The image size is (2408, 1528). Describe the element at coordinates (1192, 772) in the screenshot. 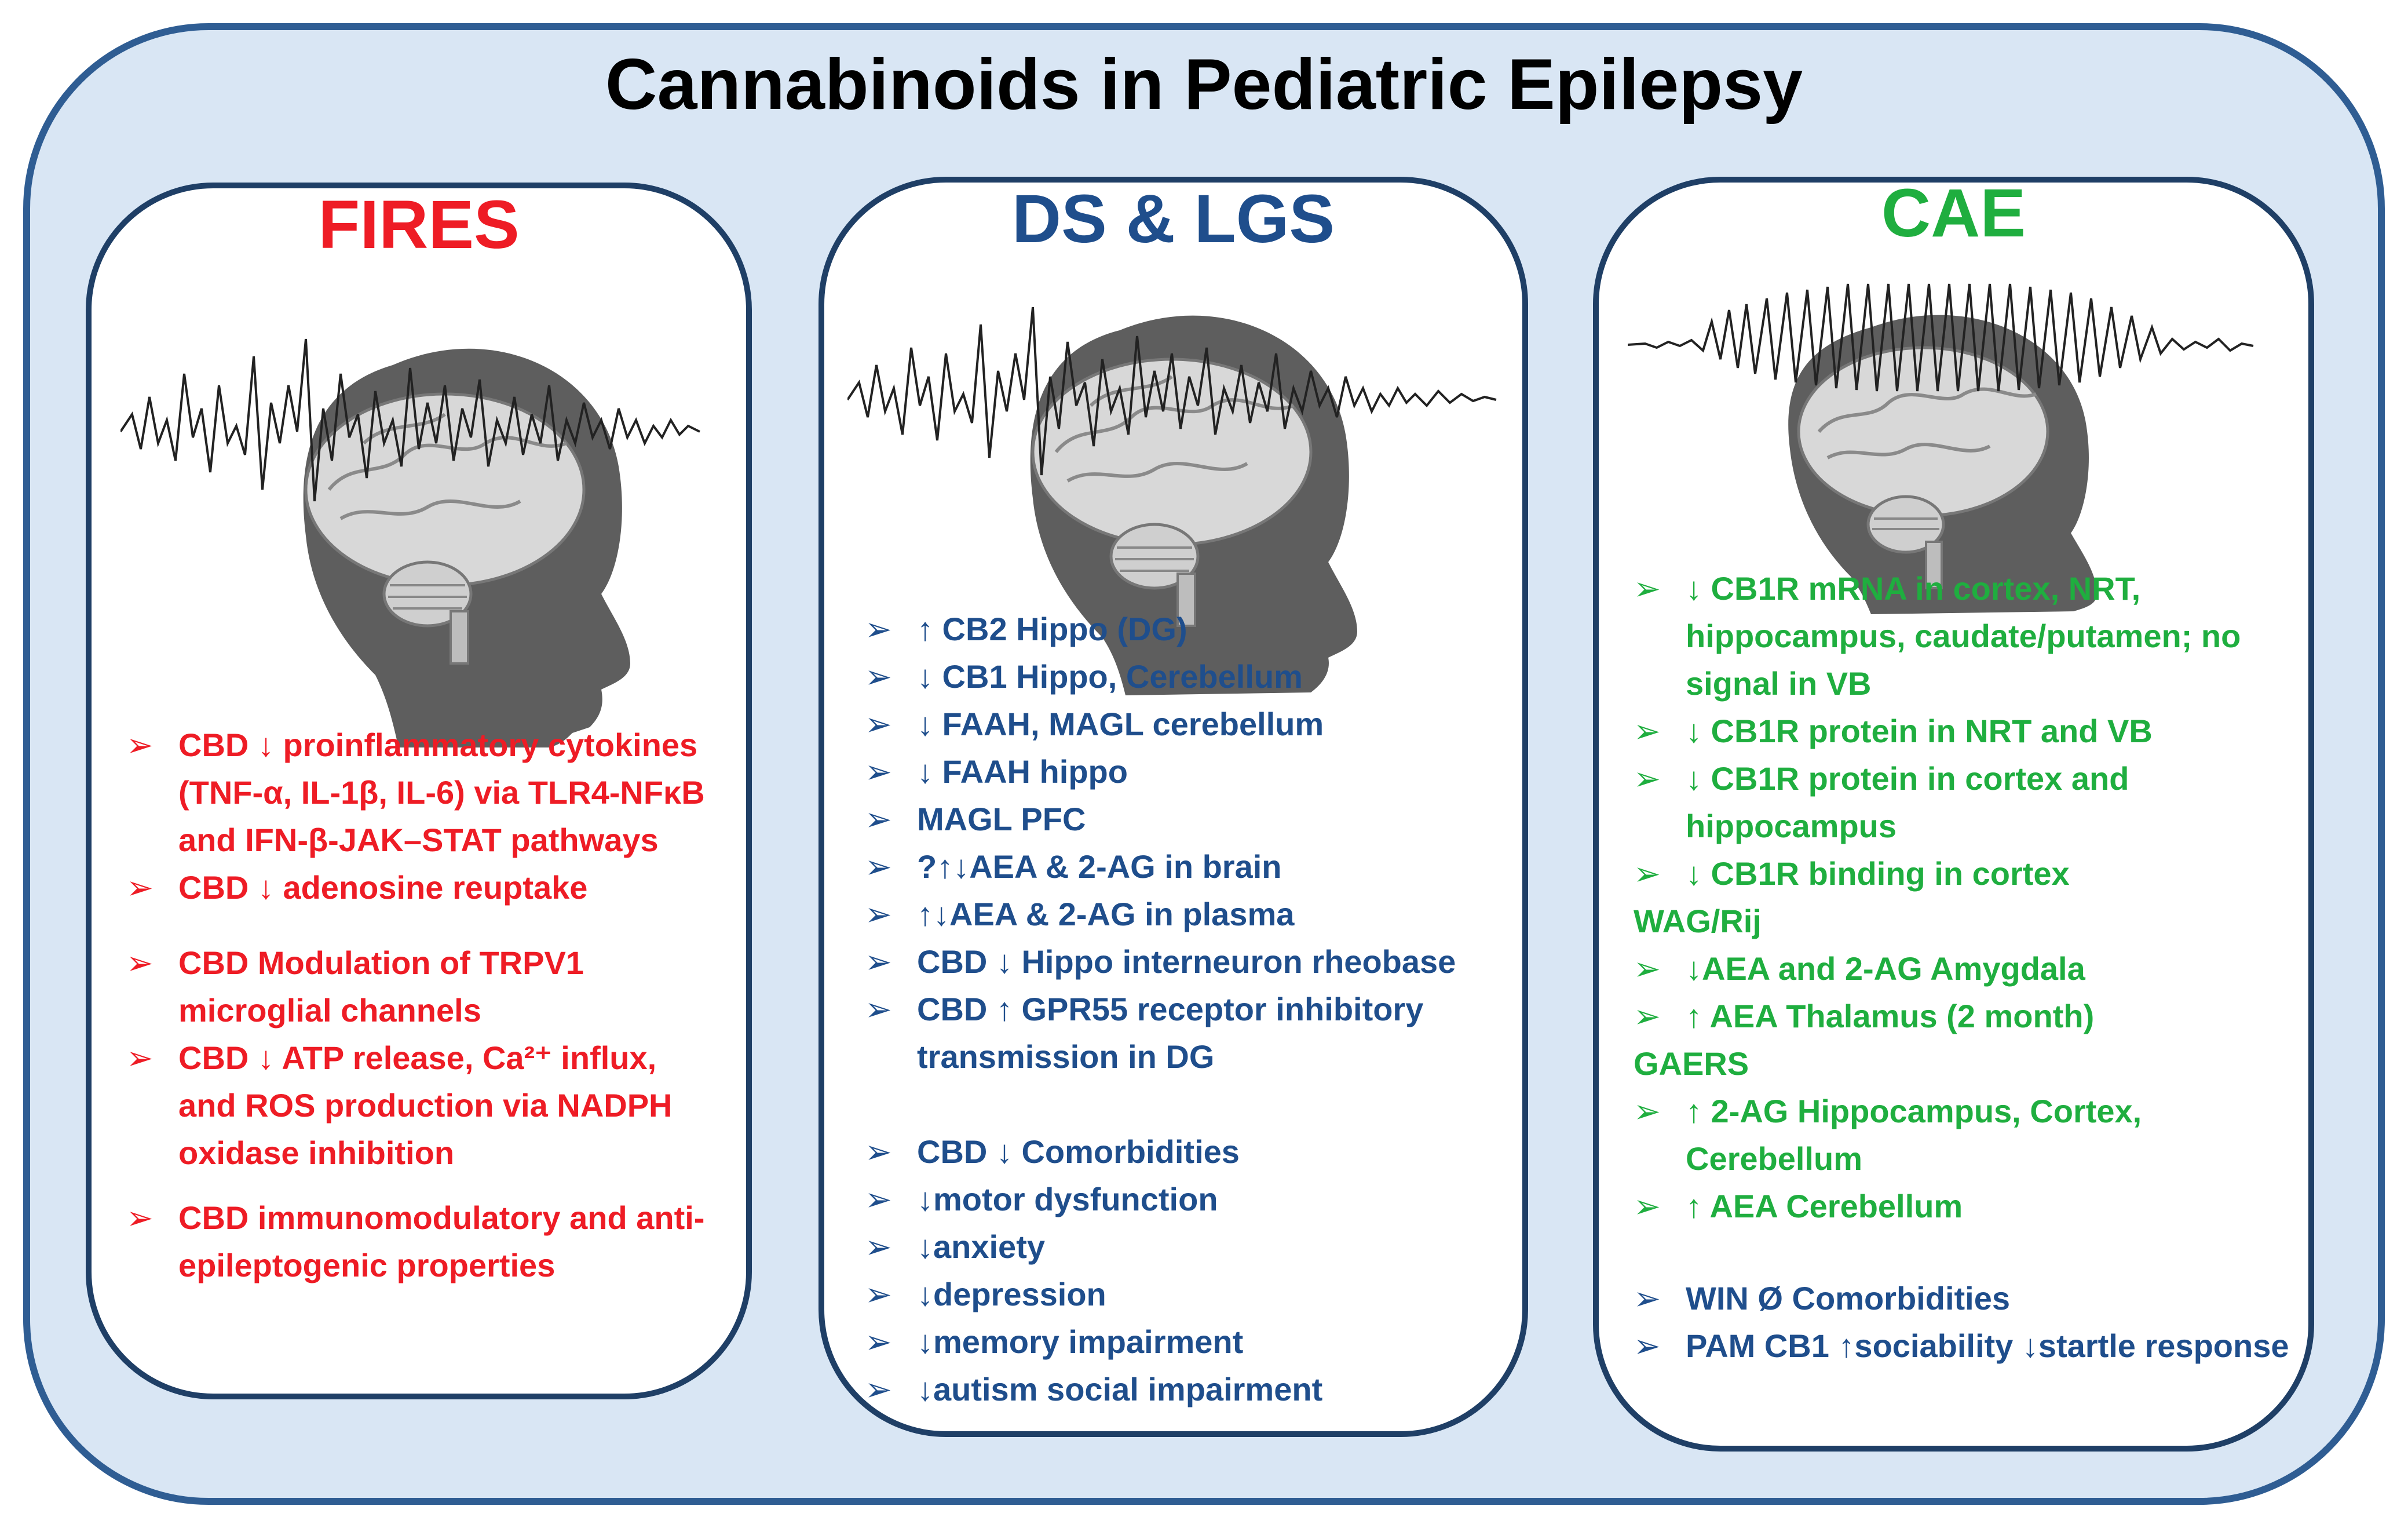

I see `list-item: ➢ ↓ FAAH hippo` at that location.